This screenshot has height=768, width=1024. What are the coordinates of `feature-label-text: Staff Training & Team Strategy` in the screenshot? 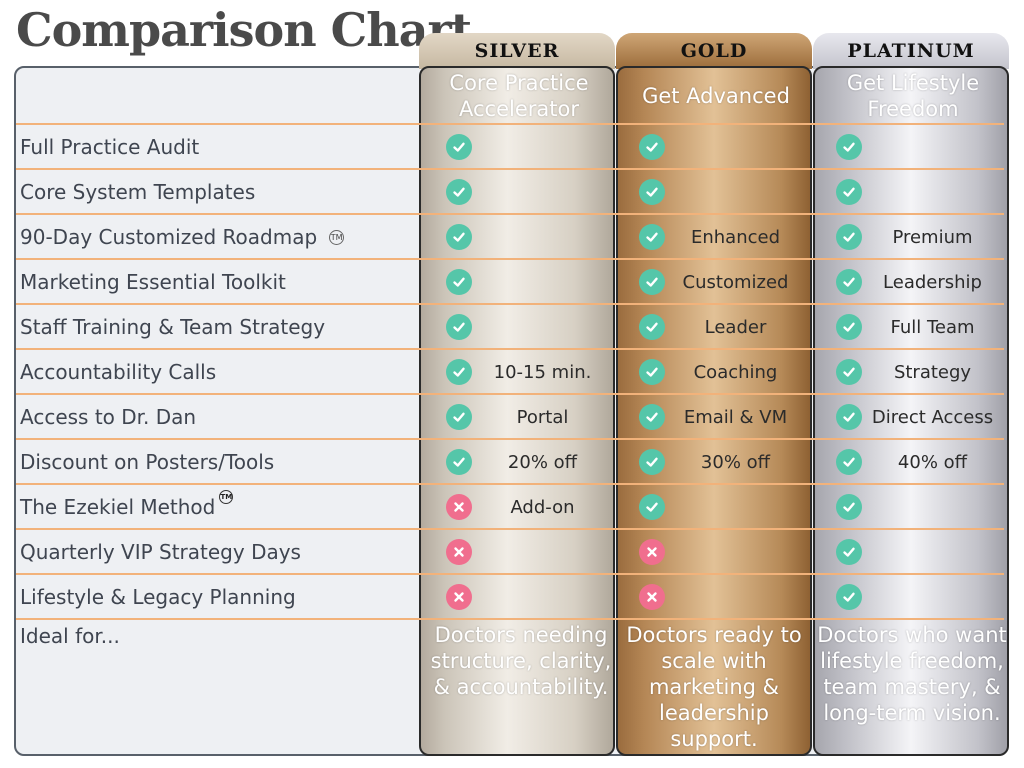 It's located at (173, 327).